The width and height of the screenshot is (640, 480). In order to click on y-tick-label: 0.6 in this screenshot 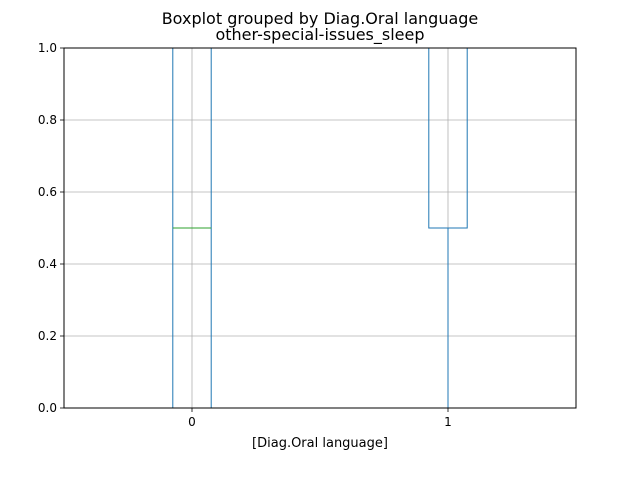, I will do `click(47, 192)`.